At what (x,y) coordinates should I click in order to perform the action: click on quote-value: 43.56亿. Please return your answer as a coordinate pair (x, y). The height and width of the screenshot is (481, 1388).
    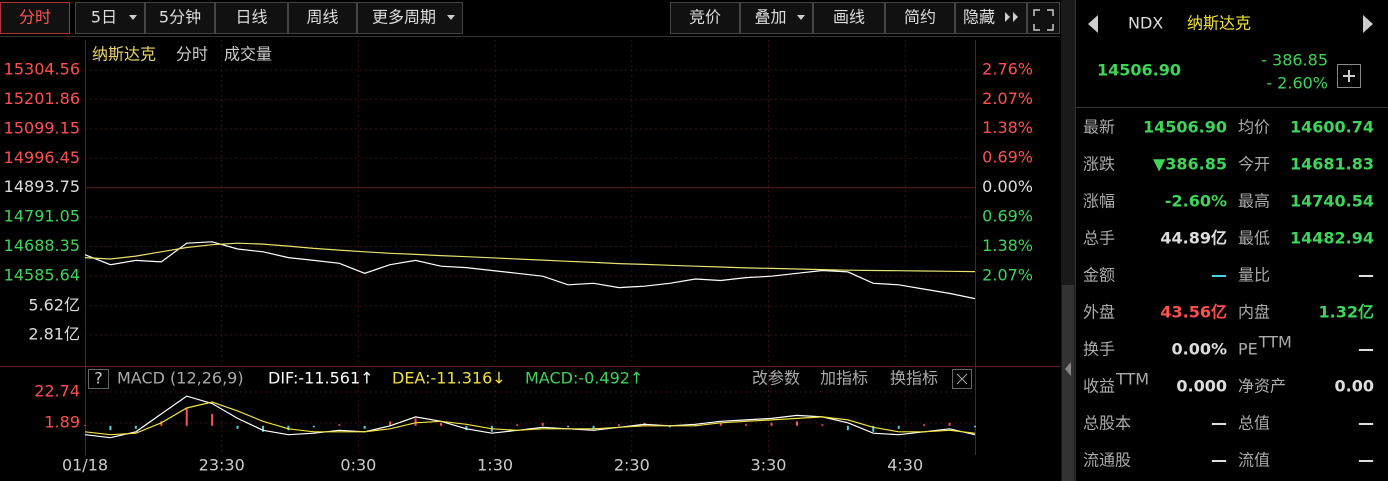
    Looking at the image, I should click on (1193, 312).